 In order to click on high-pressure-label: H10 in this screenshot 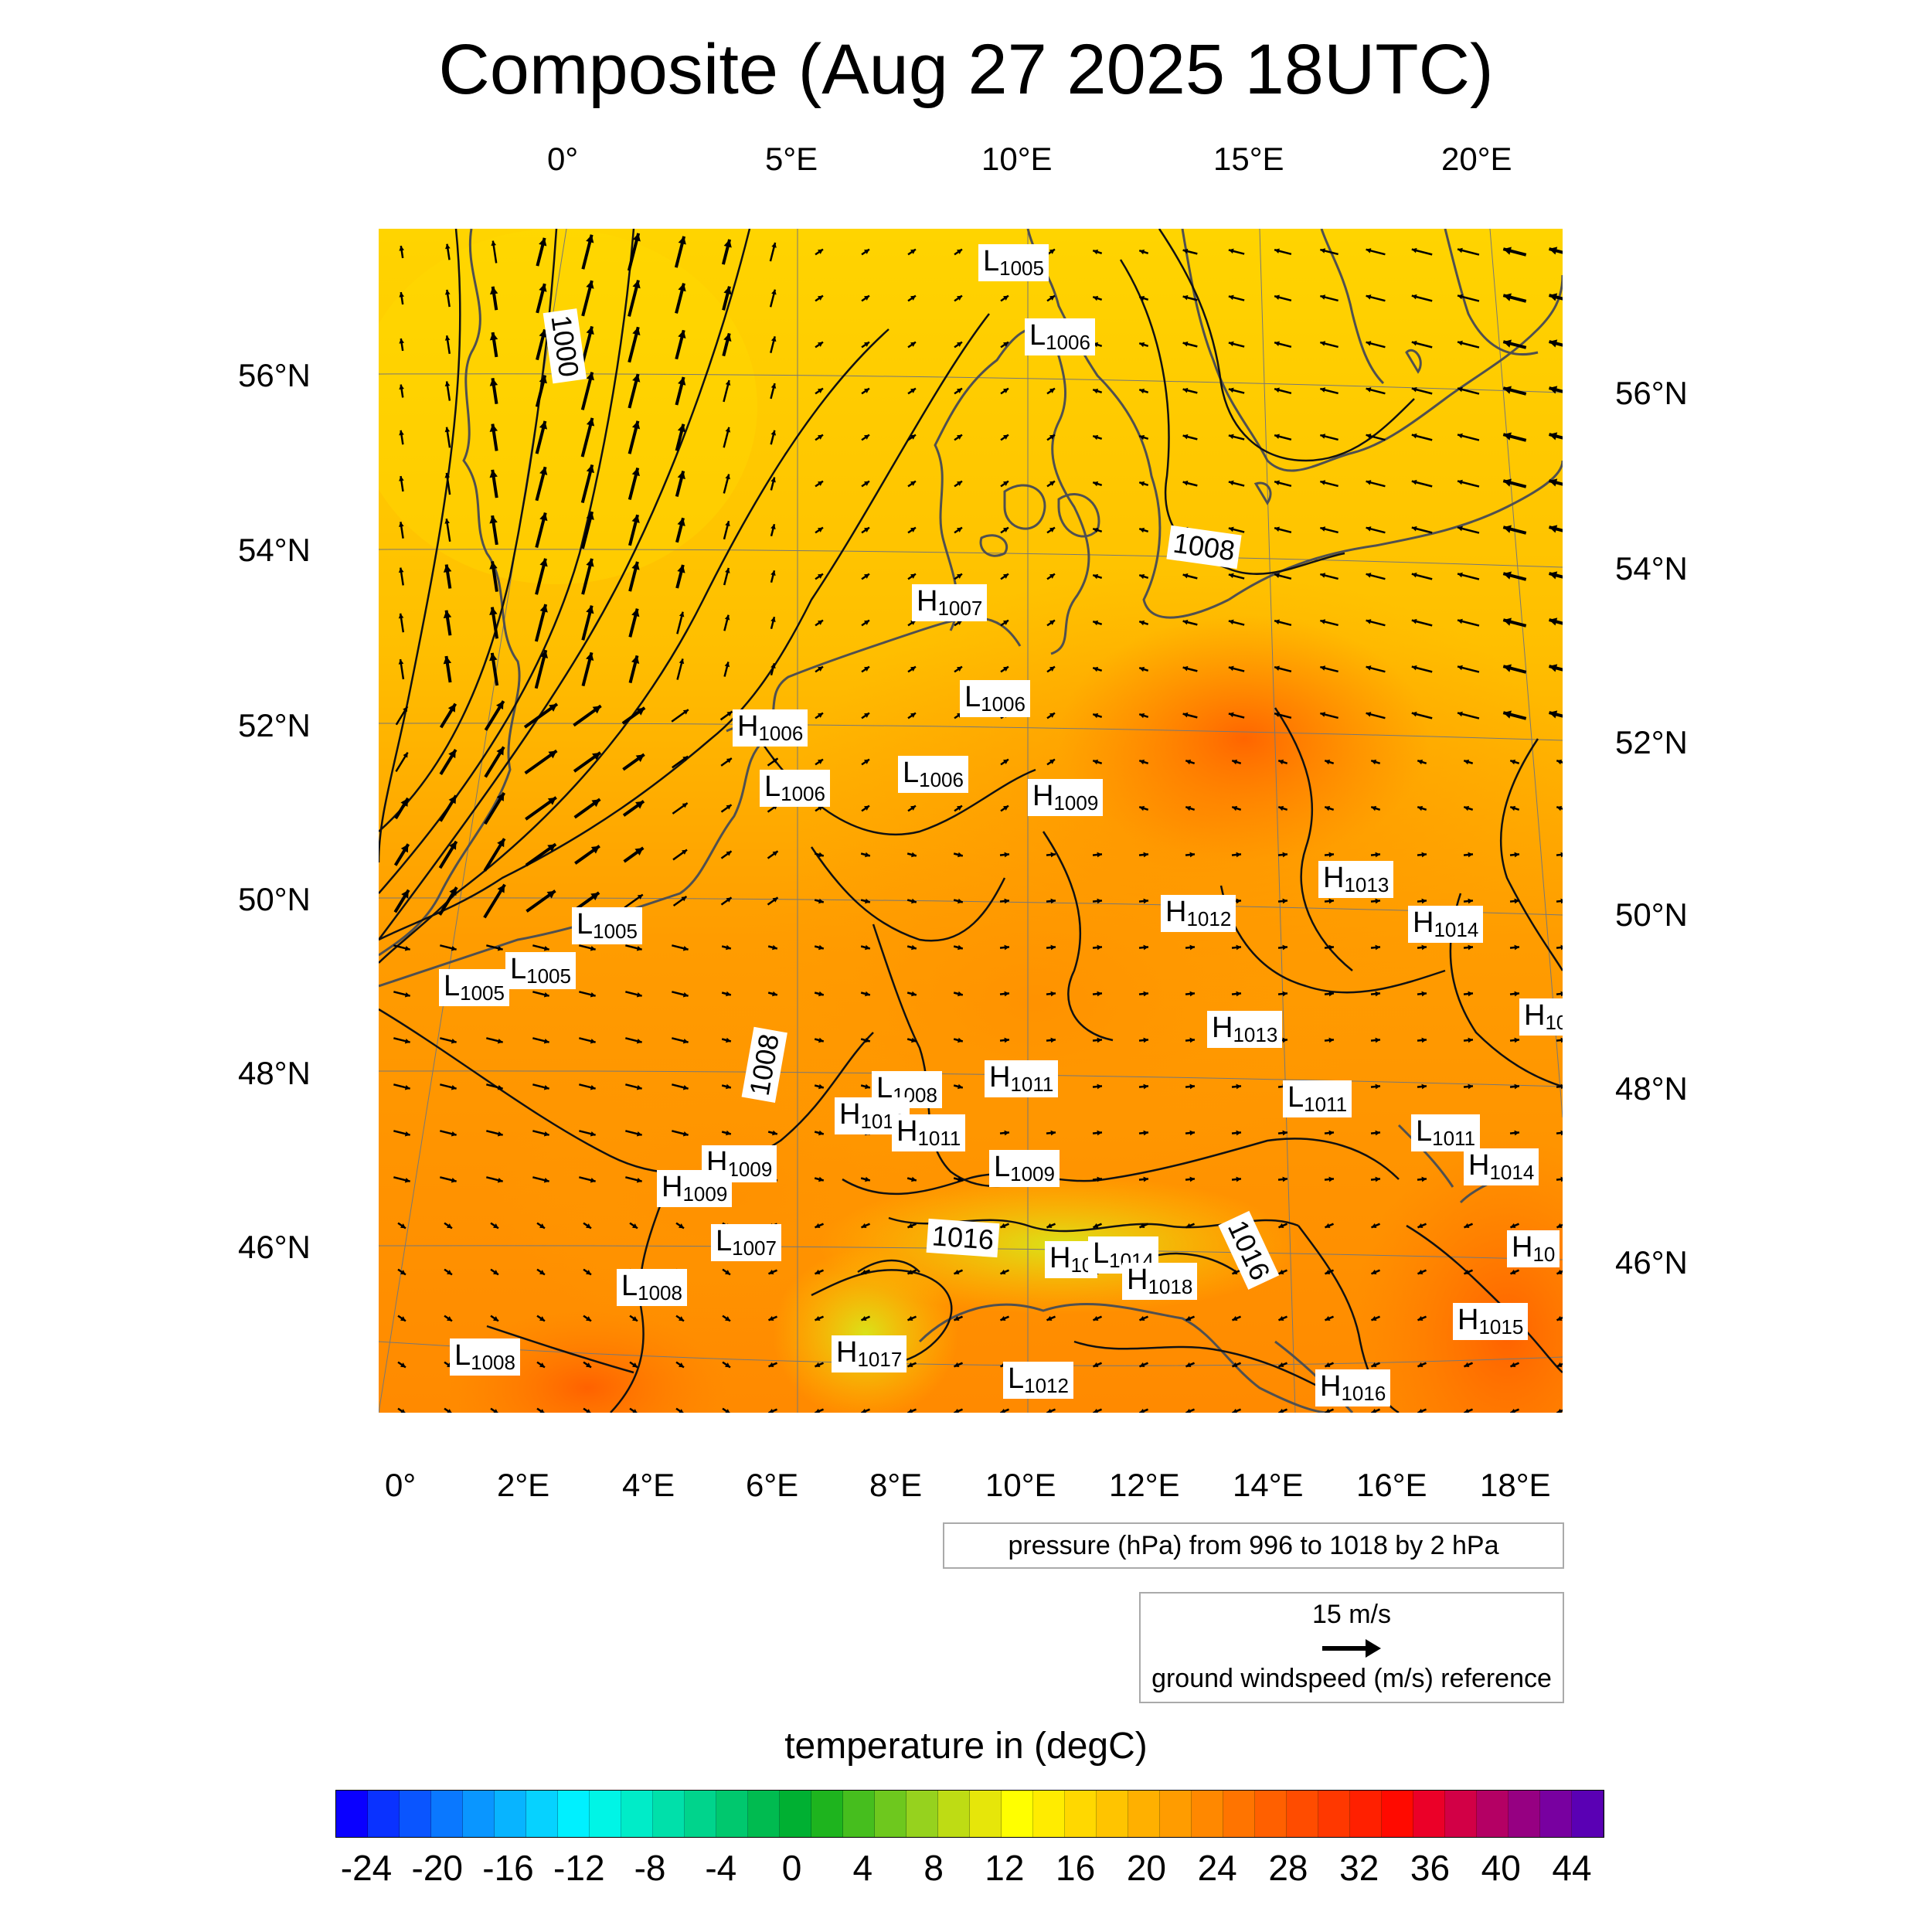, I will do `click(1541, 1017)`.